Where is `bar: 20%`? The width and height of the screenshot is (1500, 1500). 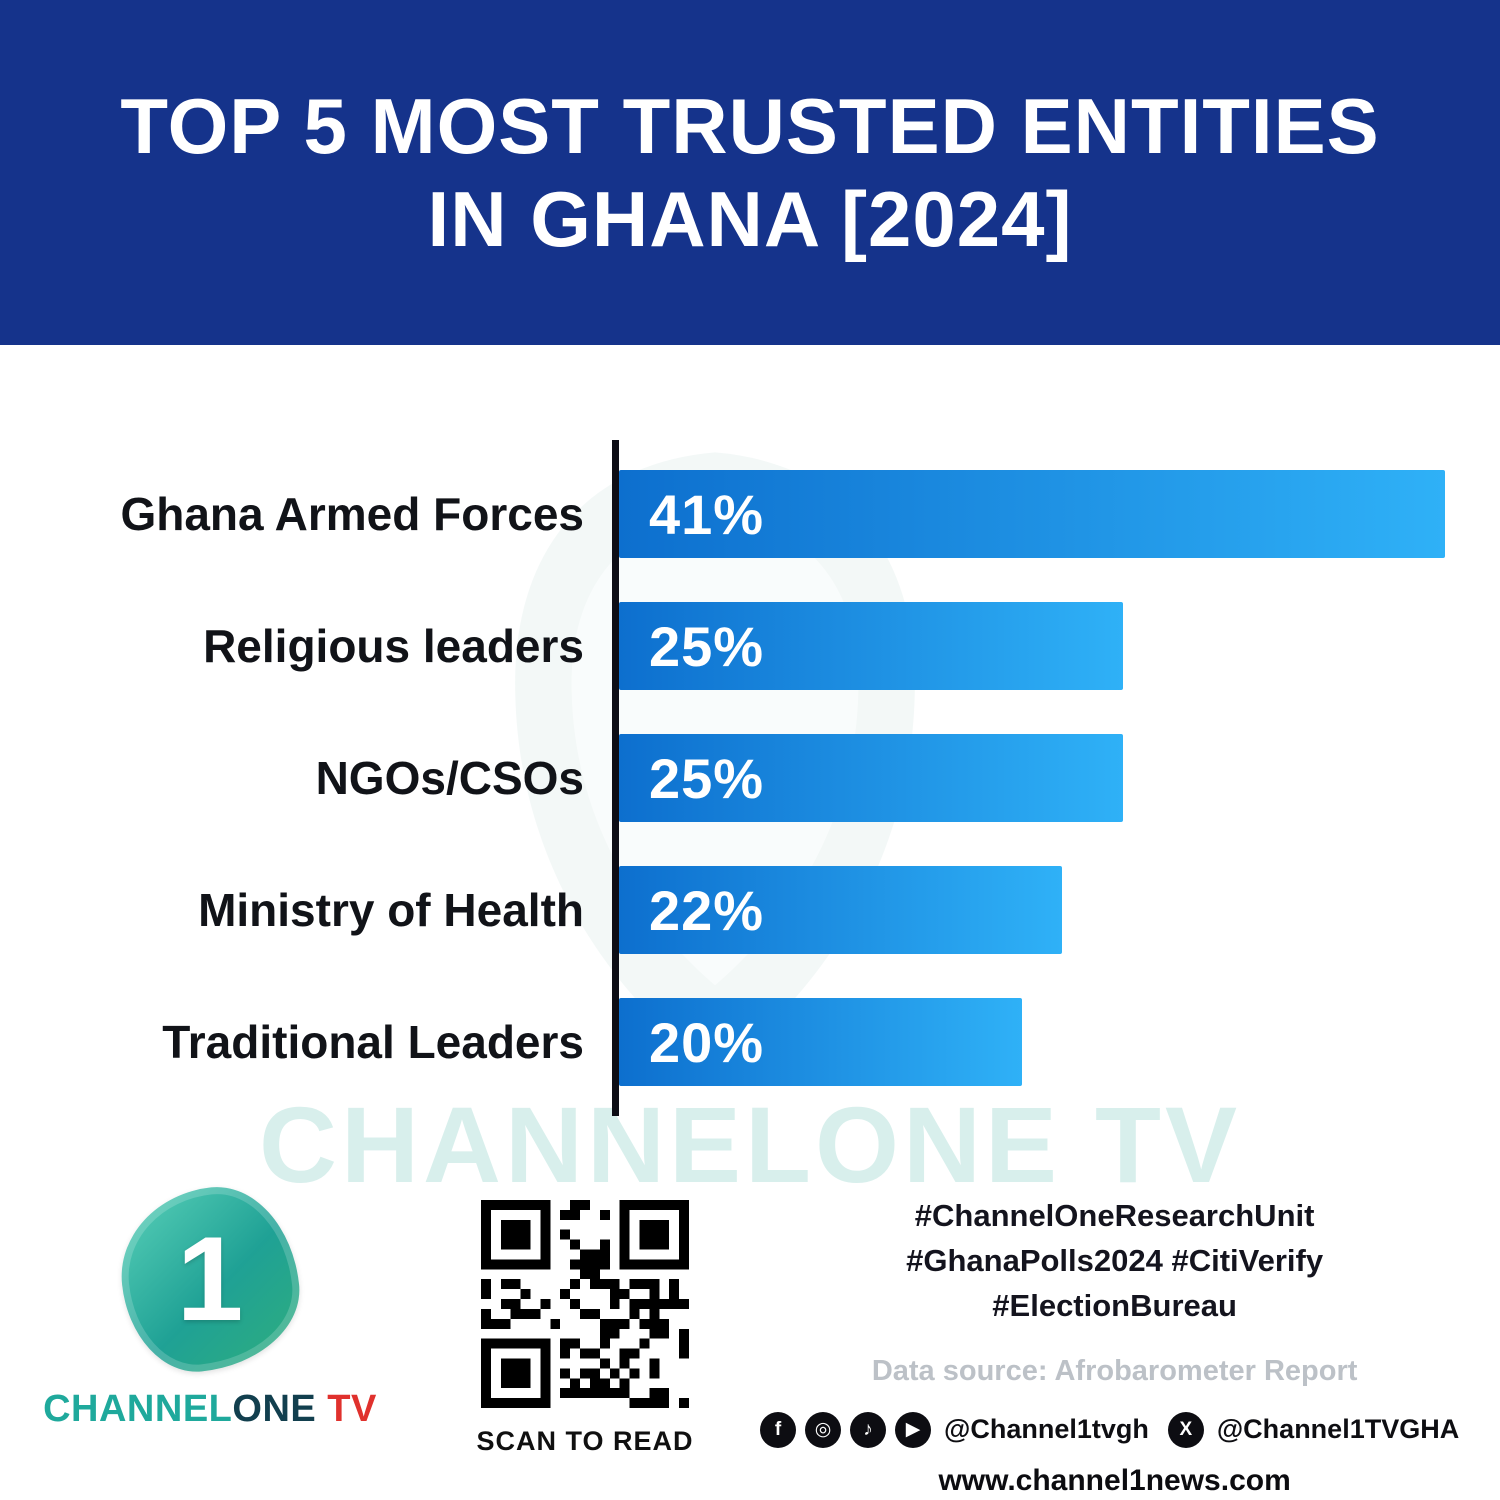 bar: 20% is located at coordinates (820, 1042).